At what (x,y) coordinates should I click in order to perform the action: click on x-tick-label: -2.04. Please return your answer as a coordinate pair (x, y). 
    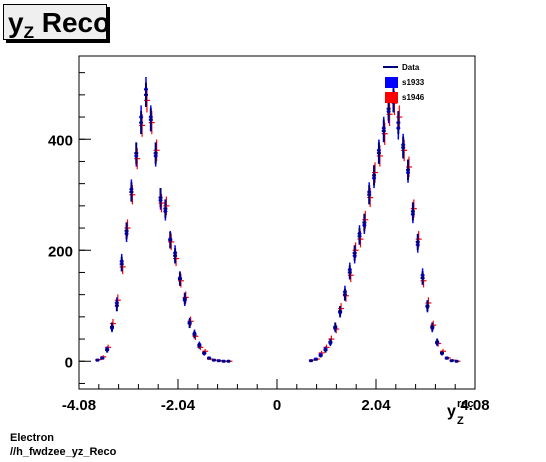
    Looking at the image, I should click on (178, 405).